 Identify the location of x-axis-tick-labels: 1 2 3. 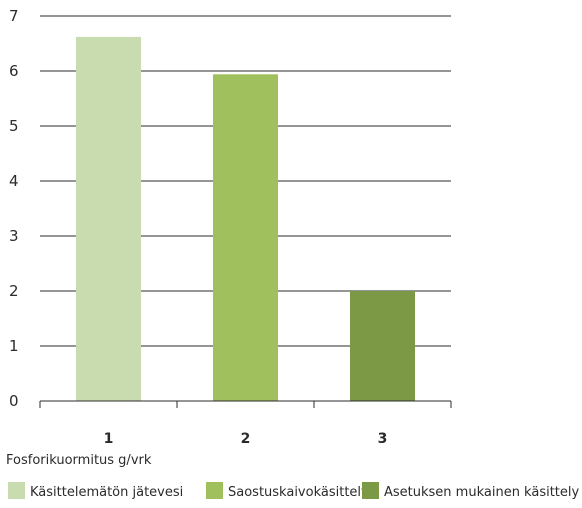
(246, 439).